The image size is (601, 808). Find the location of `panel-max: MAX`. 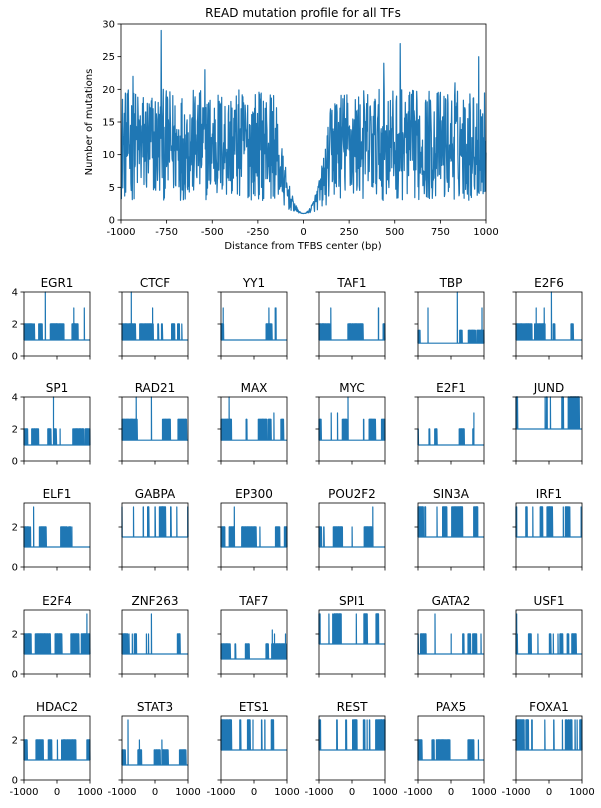

panel-max: MAX is located at coordinates (252, 423).